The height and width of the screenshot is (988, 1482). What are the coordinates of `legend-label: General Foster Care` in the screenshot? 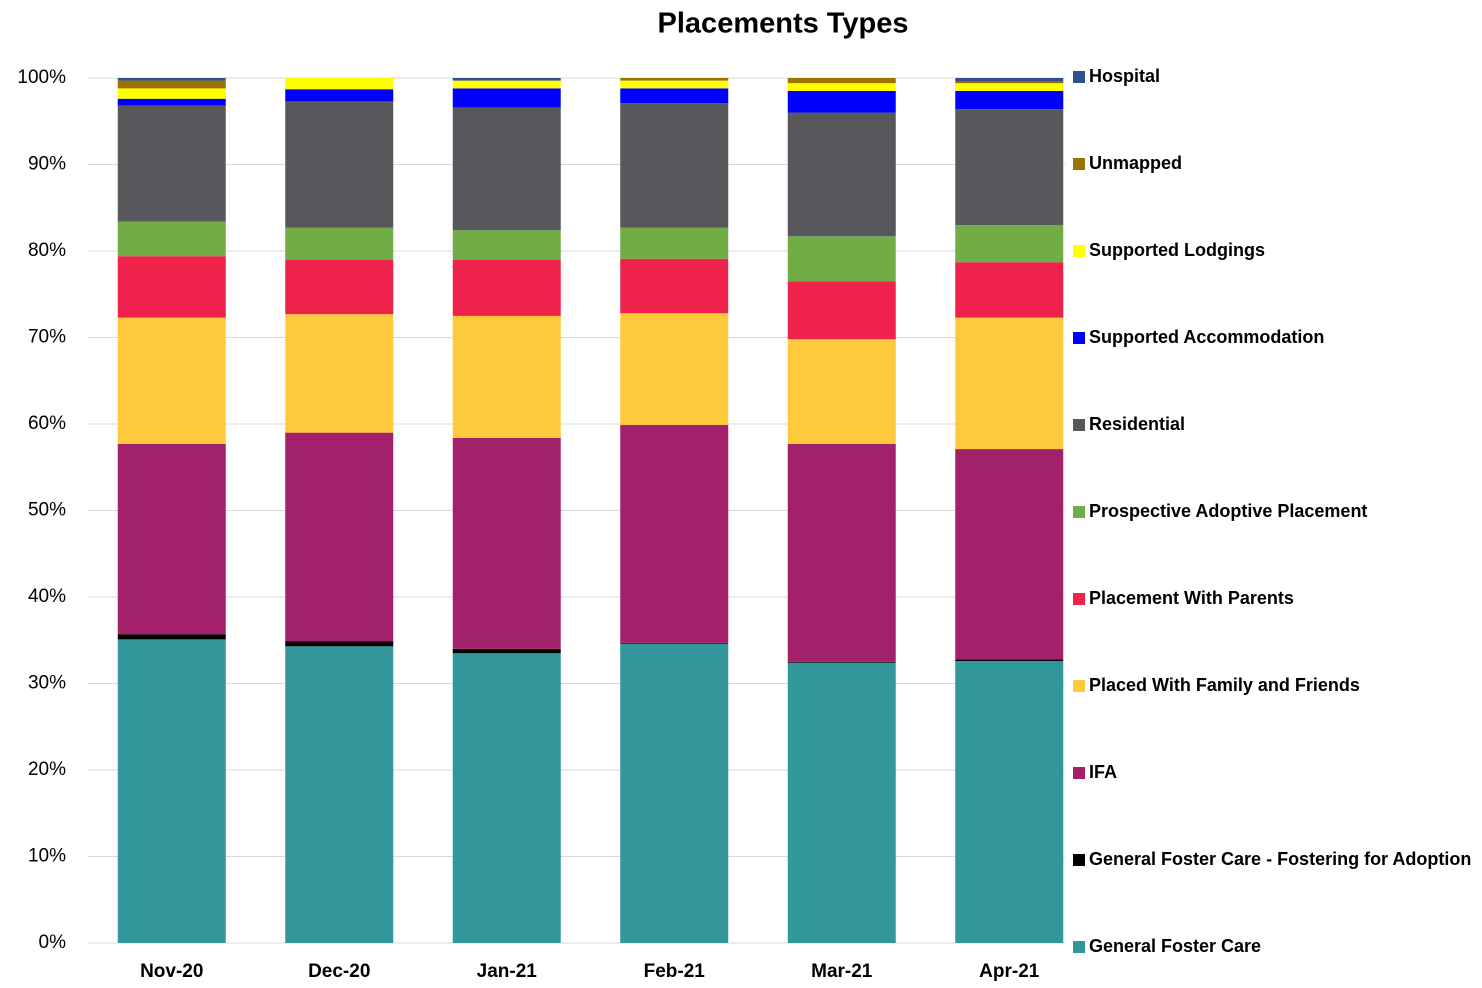 It's located at (1175, 946).